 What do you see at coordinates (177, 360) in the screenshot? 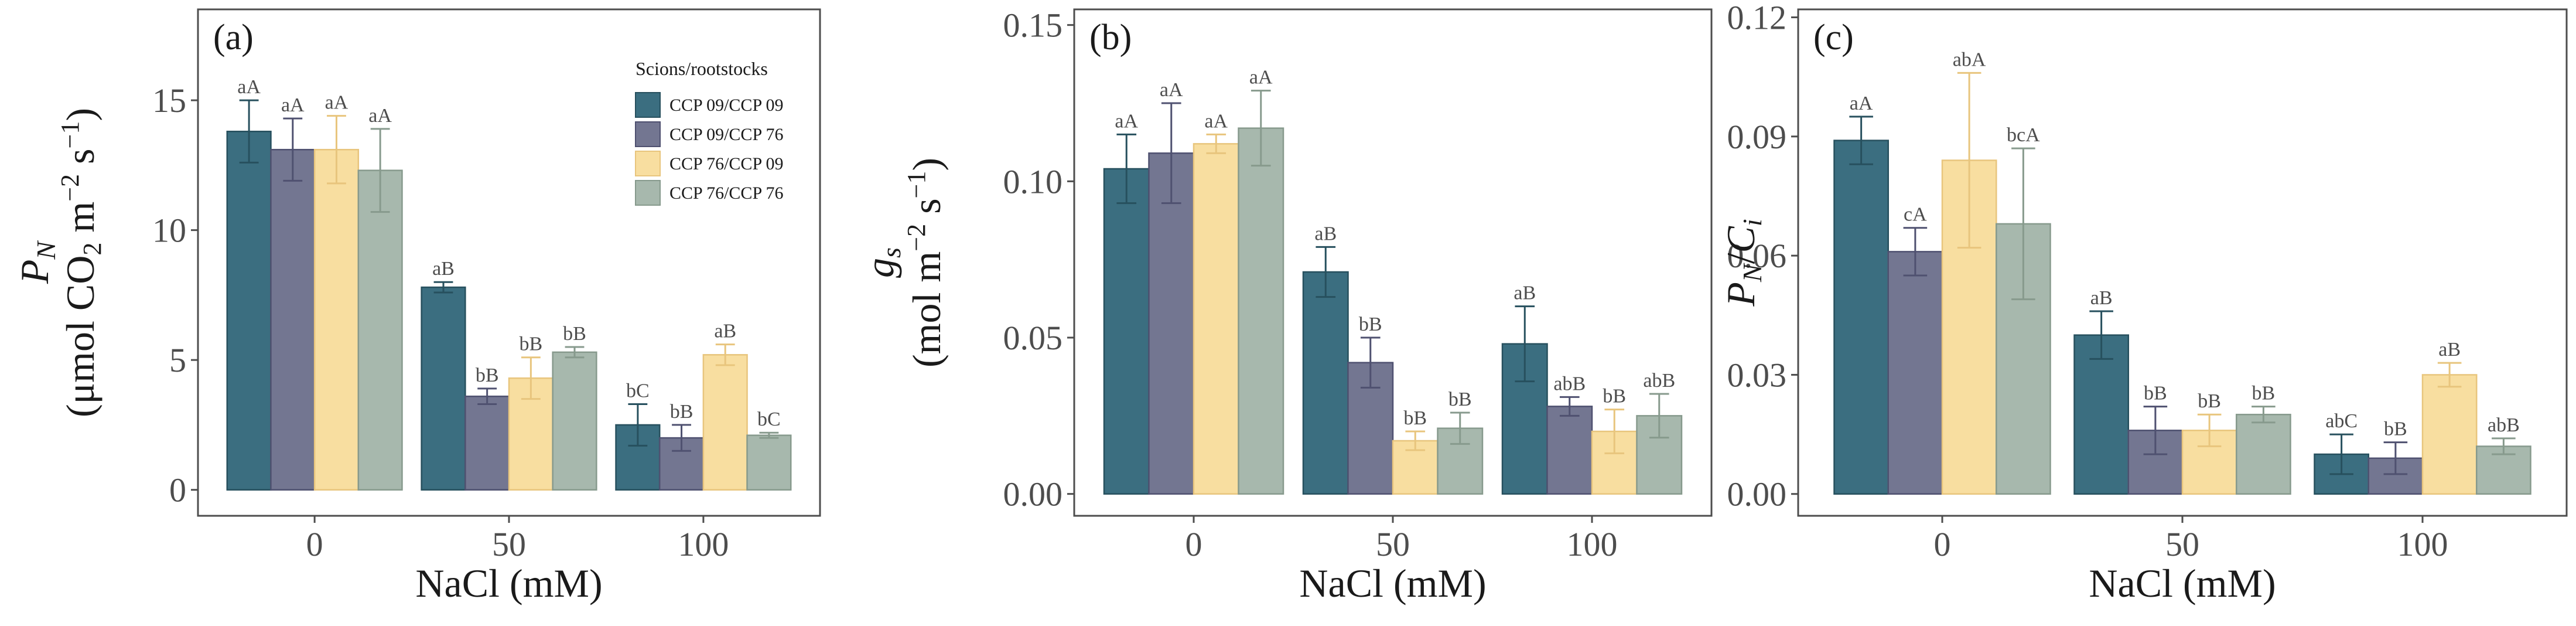
I see `y-tick-label: 5` at bounding box center [177, 360].